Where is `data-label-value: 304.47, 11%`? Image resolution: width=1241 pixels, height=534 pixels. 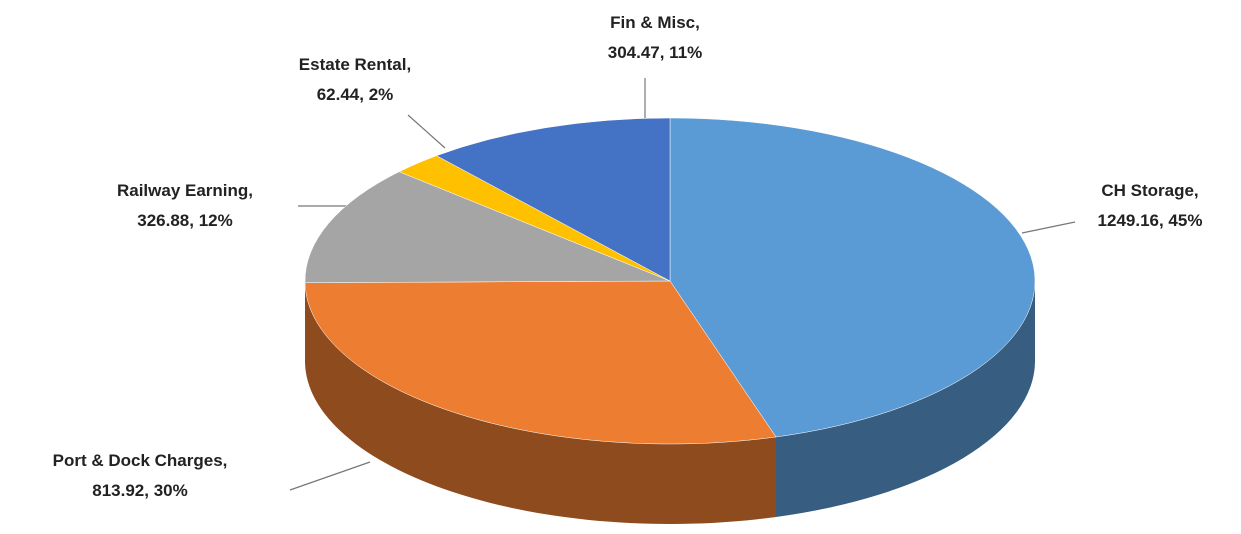 data-label-value: 304.47, 11% is located at coordinates (655, 52).